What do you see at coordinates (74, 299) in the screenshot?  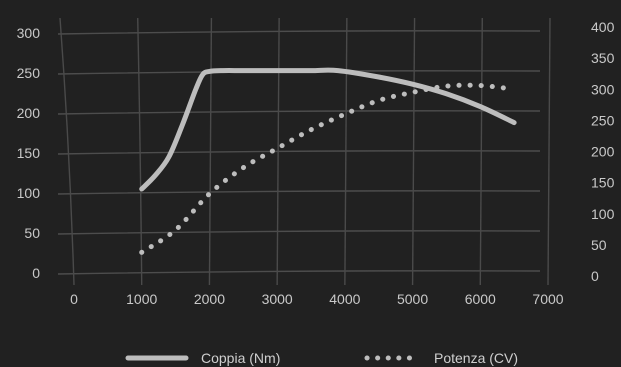 I see `x-tick-label: 0` at bounding box center [74, 299].